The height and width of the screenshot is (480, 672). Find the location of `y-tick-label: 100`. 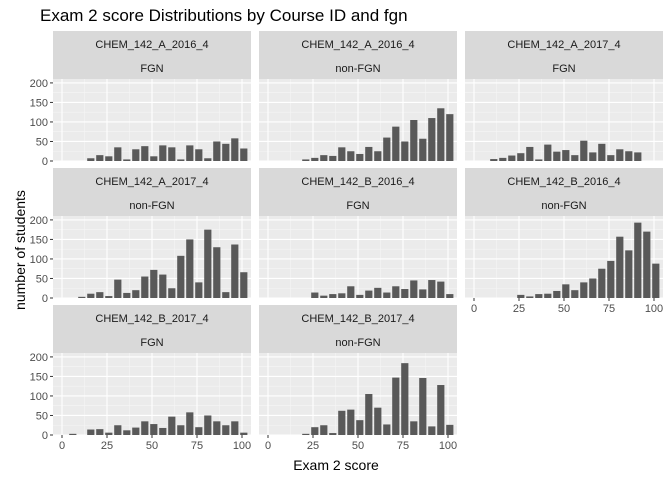

y-tick-label: 100 is located at coordinates (39, 397).